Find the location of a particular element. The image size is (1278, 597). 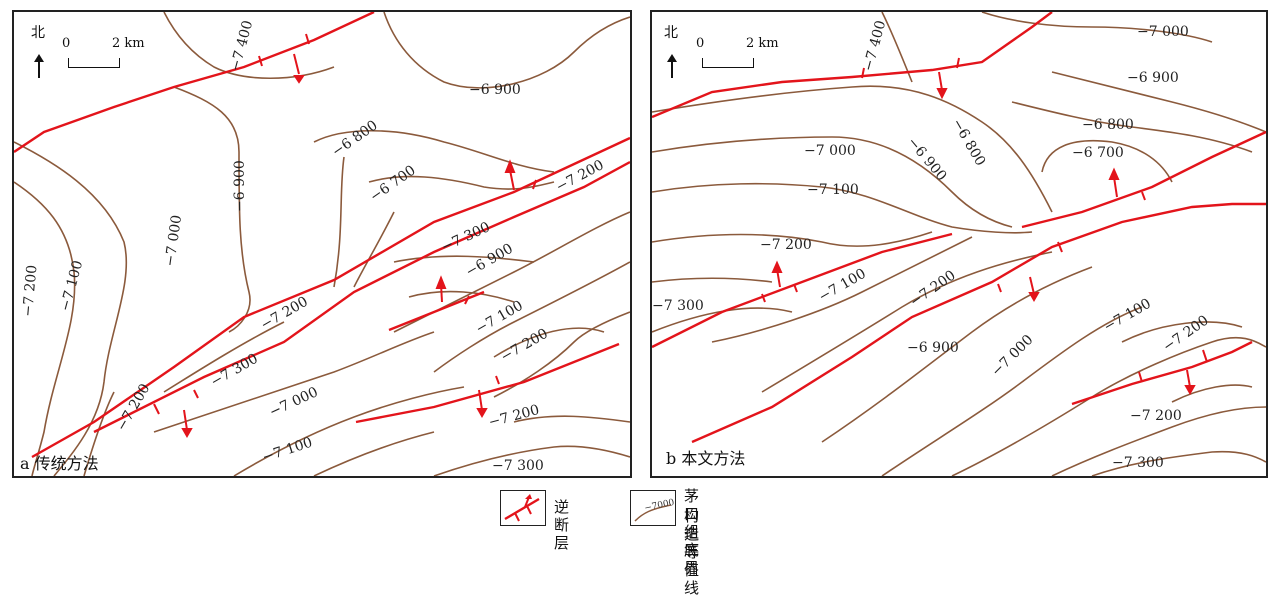

panel-caption: b 本文方法 is located at coordinates (706, 458).